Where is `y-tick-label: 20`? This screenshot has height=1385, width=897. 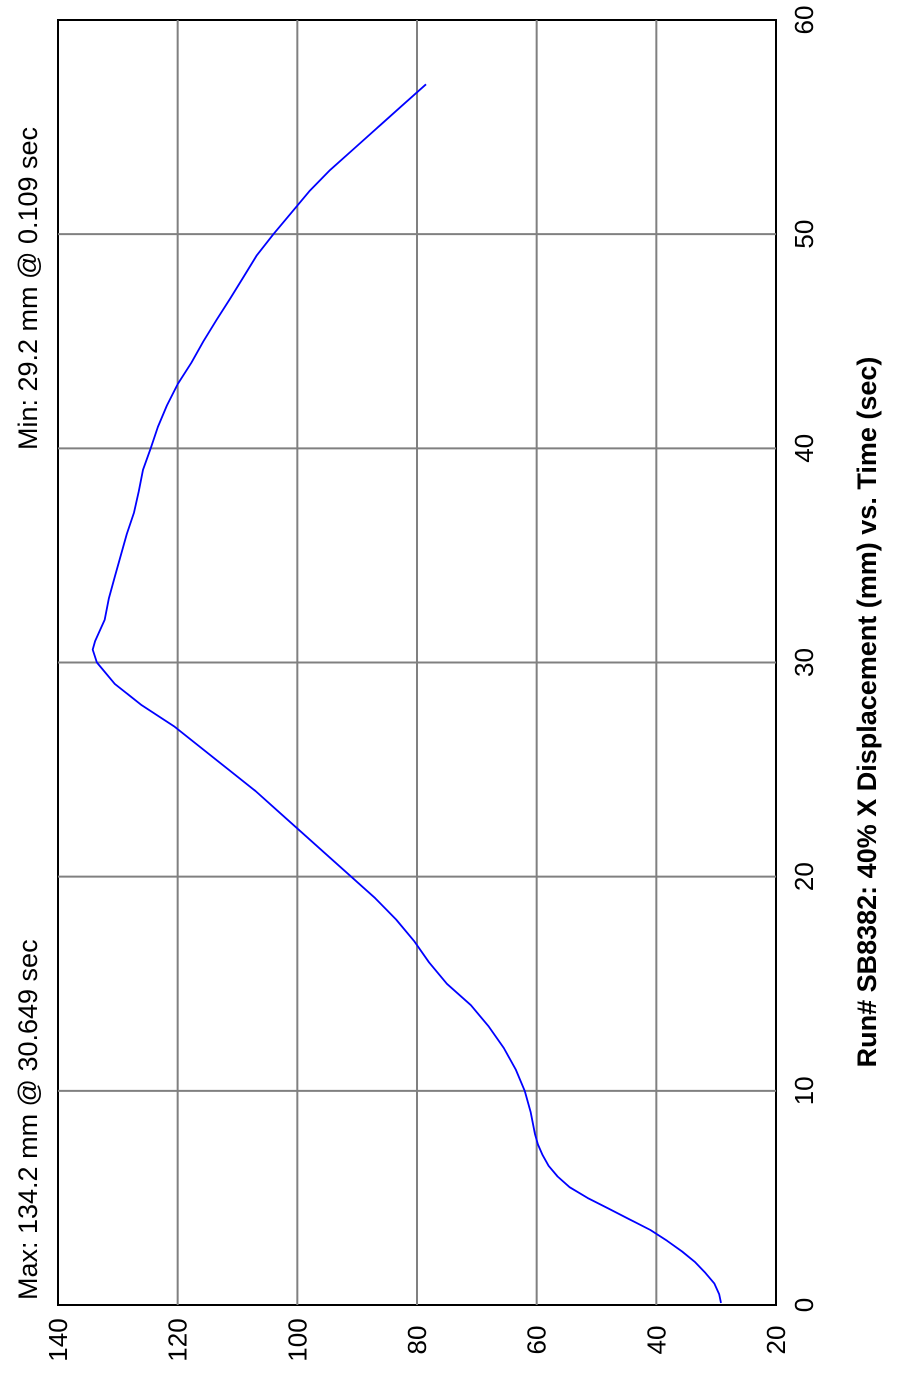 y-tick-label: 20 is located at coordinates (776, 1340).